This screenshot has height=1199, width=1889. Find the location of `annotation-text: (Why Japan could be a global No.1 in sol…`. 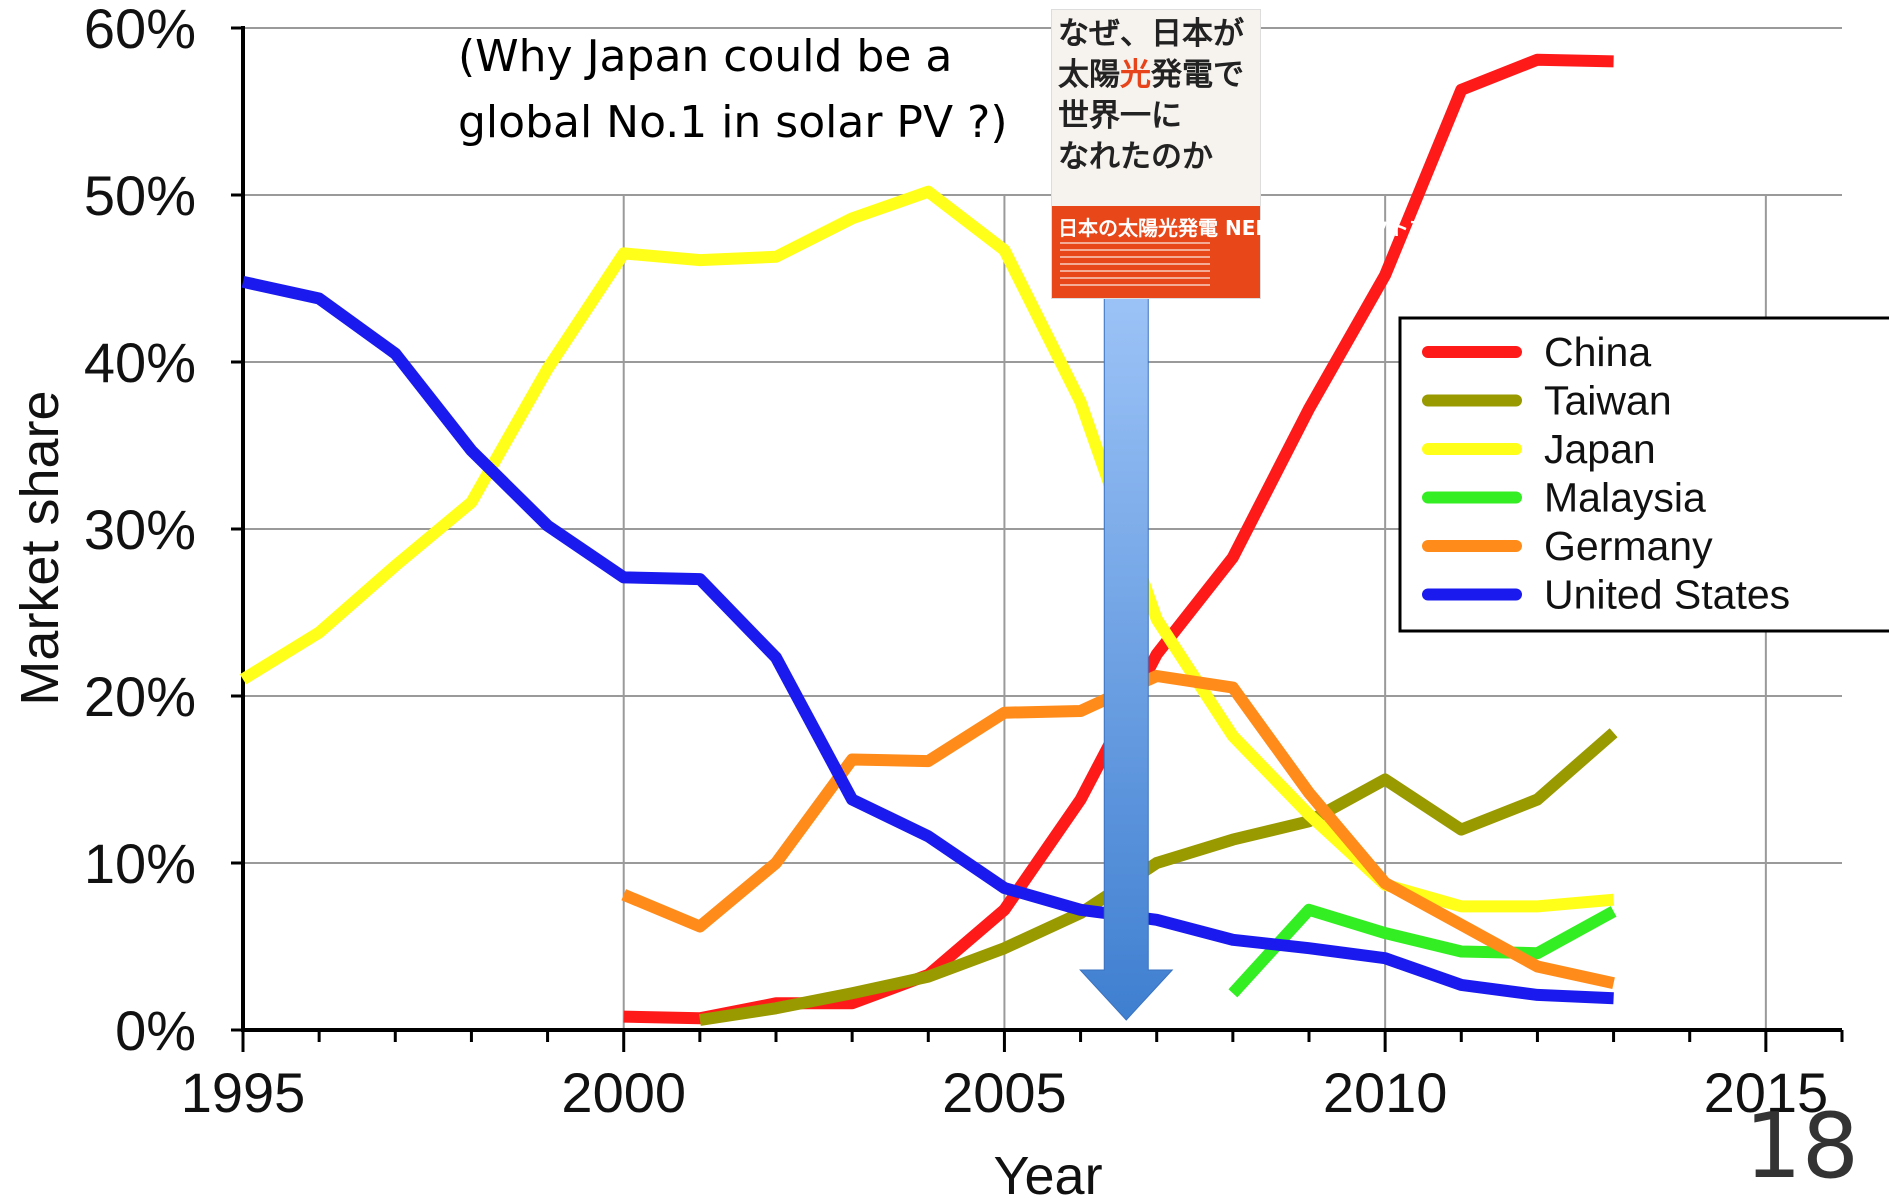

annotation-text: (Why Japan could be a global No.1 in sol… is located at coordinates (738, 90).